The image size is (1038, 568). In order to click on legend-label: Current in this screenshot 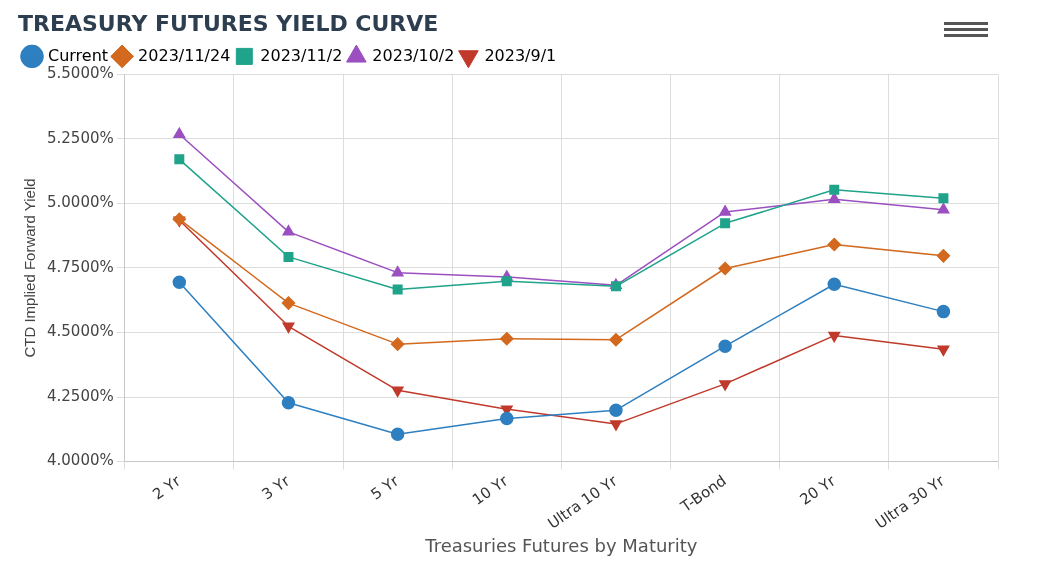, I will do `click(78, 55)`.